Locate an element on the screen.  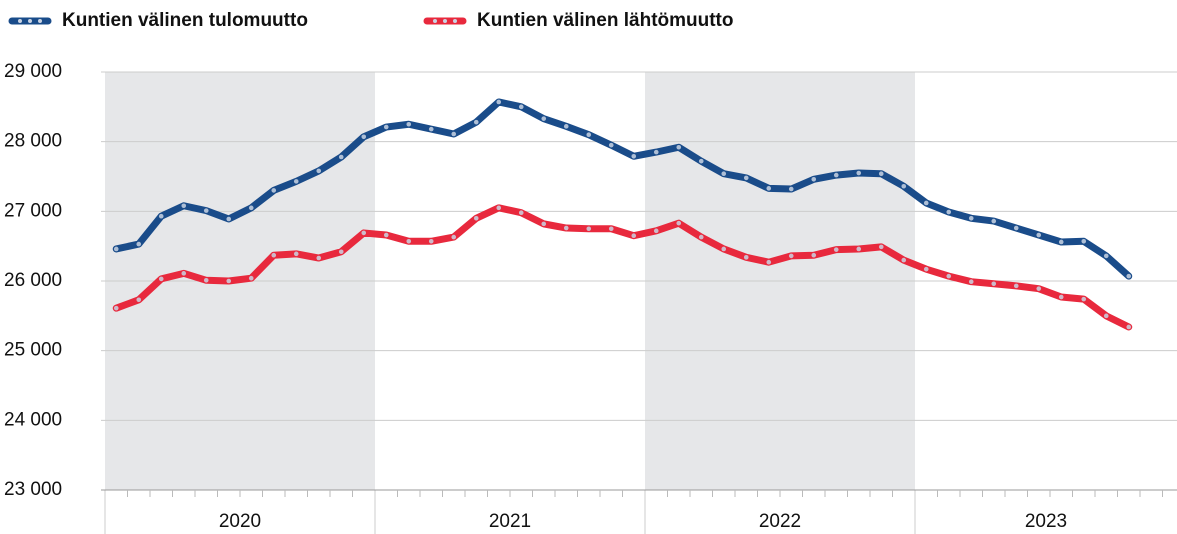
y-tick-label: 28 000 is located at coordinates (33, 141).